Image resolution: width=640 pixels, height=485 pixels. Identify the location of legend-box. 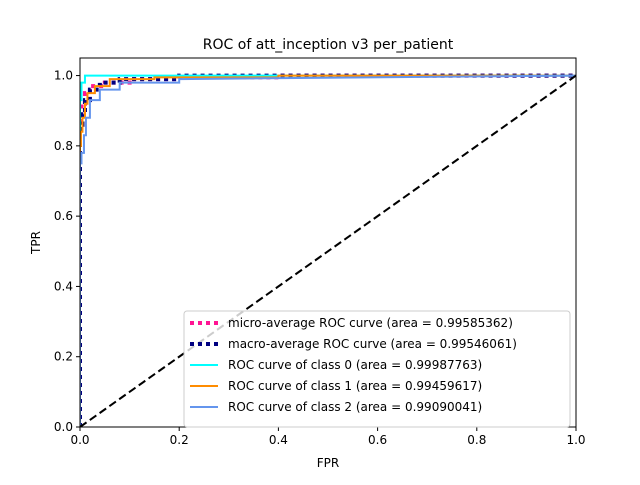
(377, 369).